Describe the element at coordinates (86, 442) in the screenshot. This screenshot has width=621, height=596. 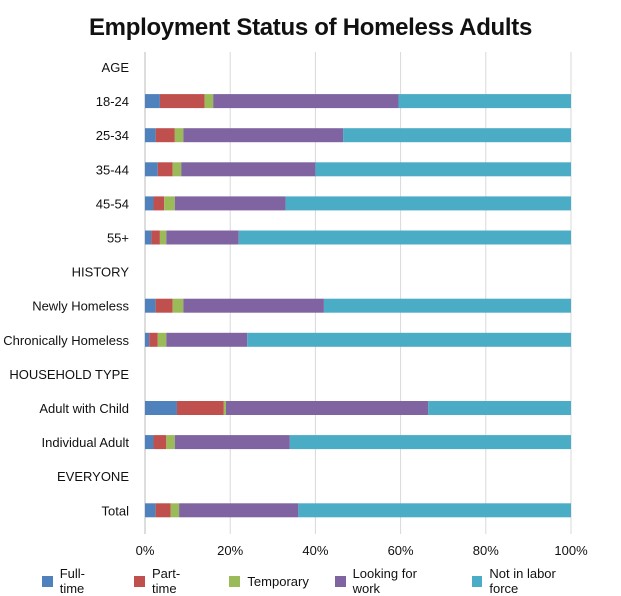
I see `category-label: Individual Adult` at that location.